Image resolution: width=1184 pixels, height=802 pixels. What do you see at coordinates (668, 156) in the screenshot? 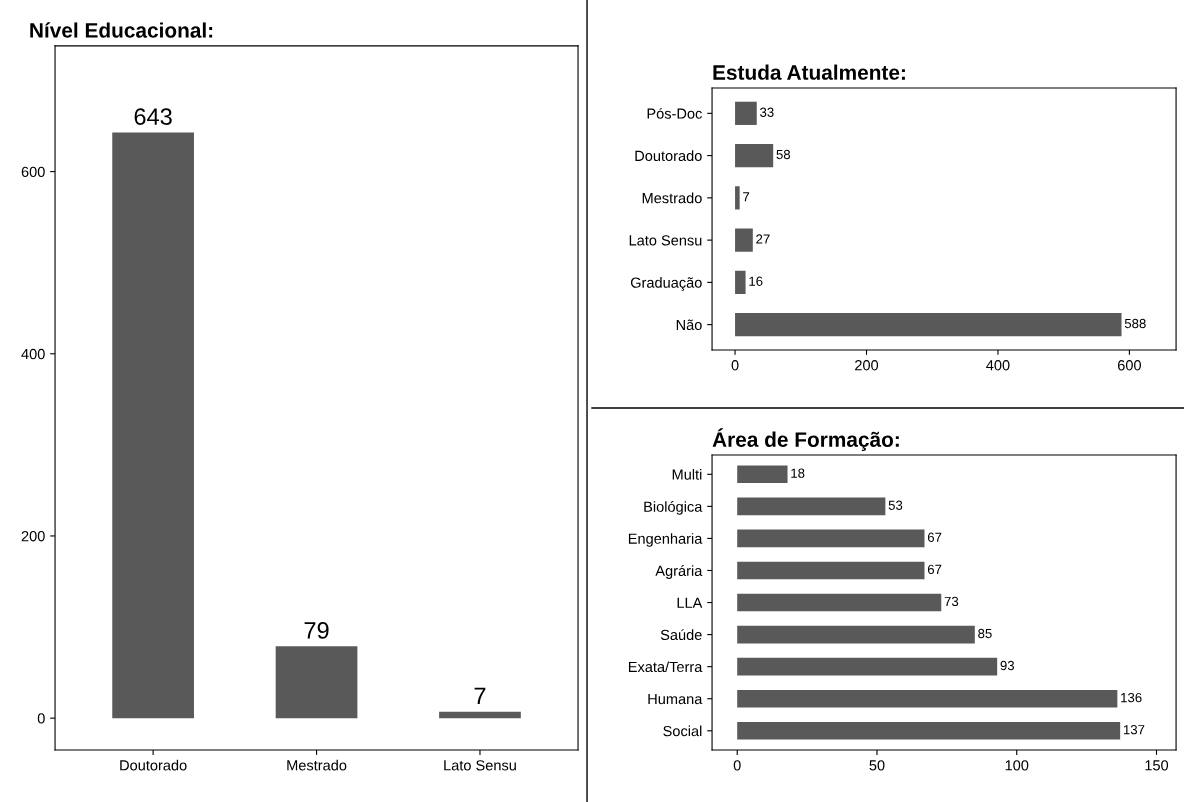
I see `y-tick-label: Doutorado` at bounding box center [668, 156].